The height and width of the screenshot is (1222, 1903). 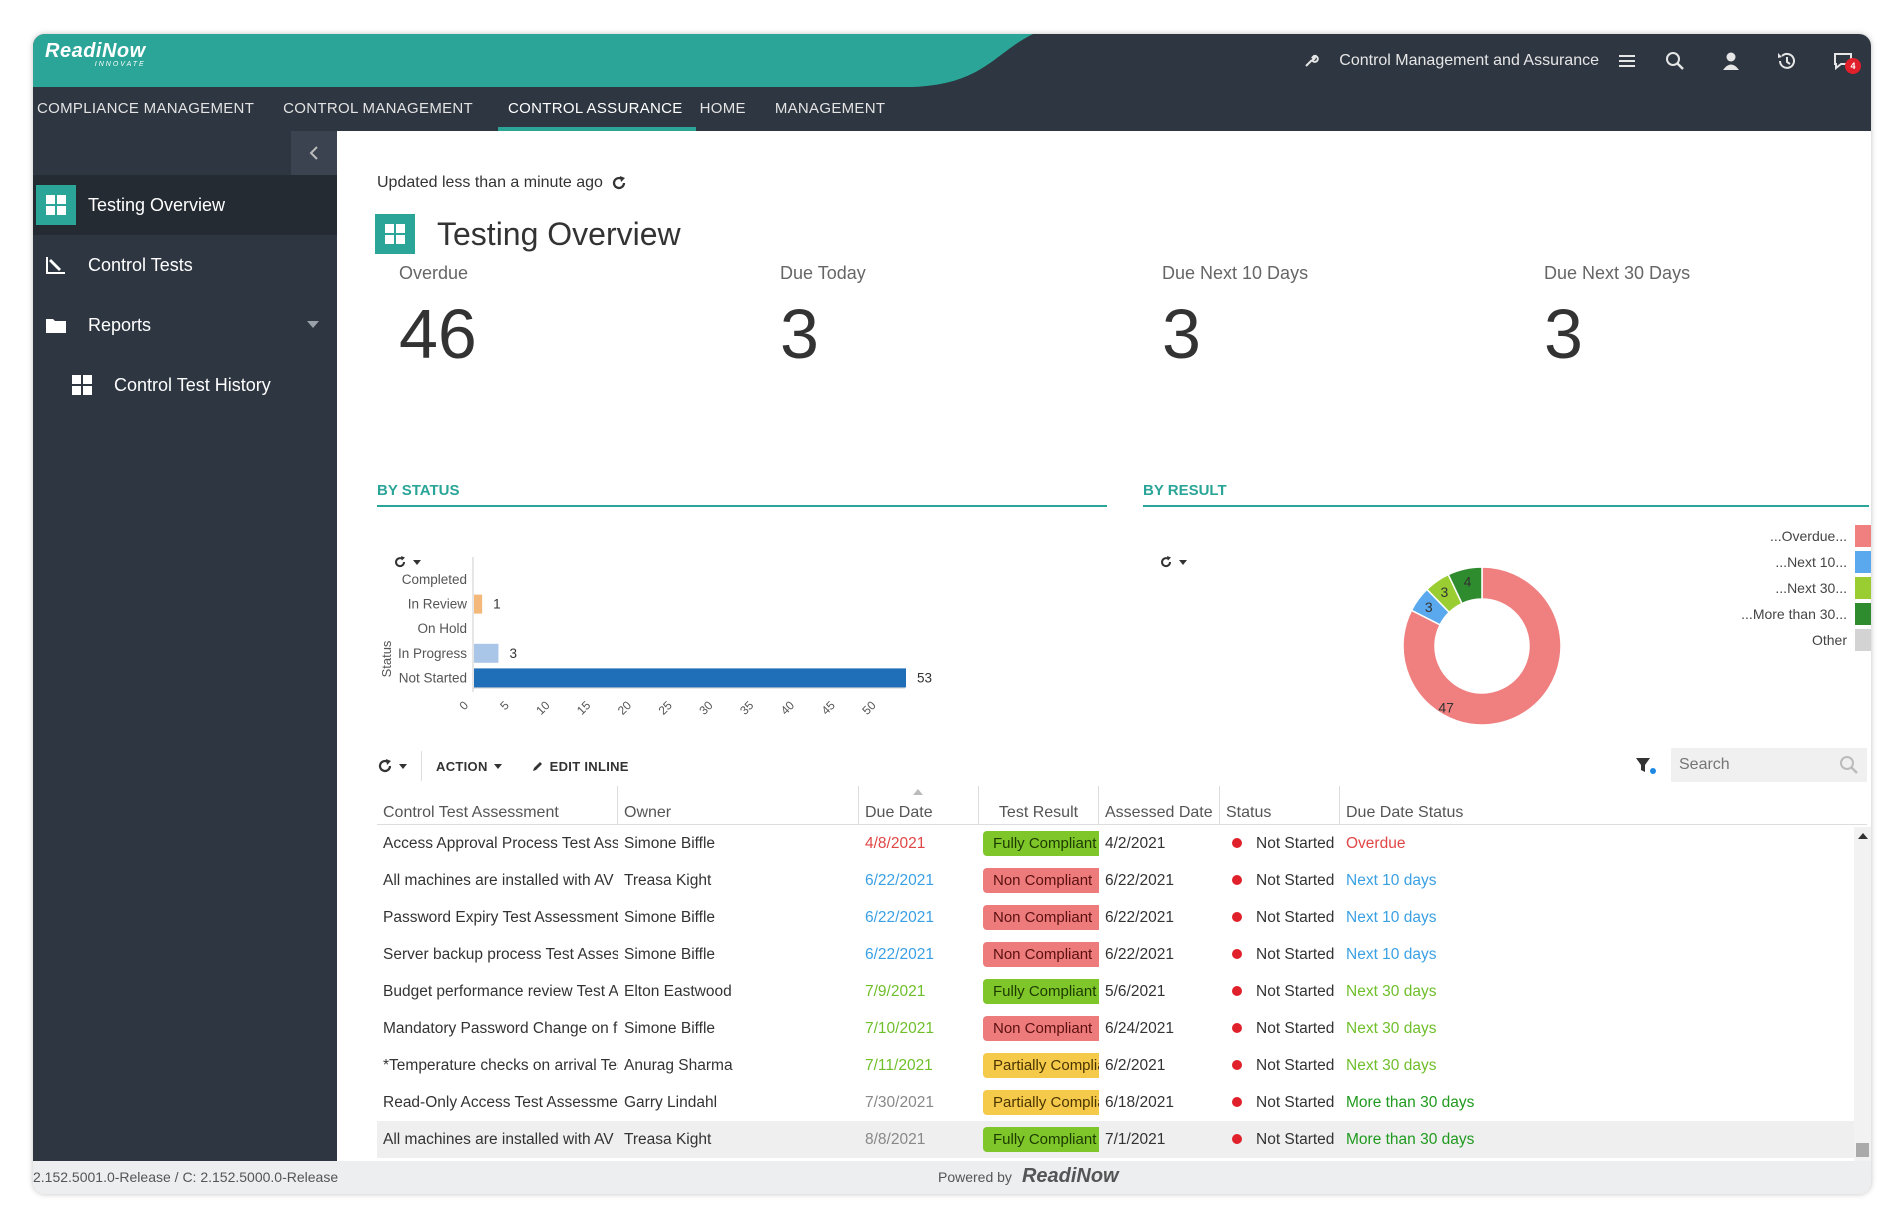 I want to click on legend-entry: Other, so click(x=1784, y=640).